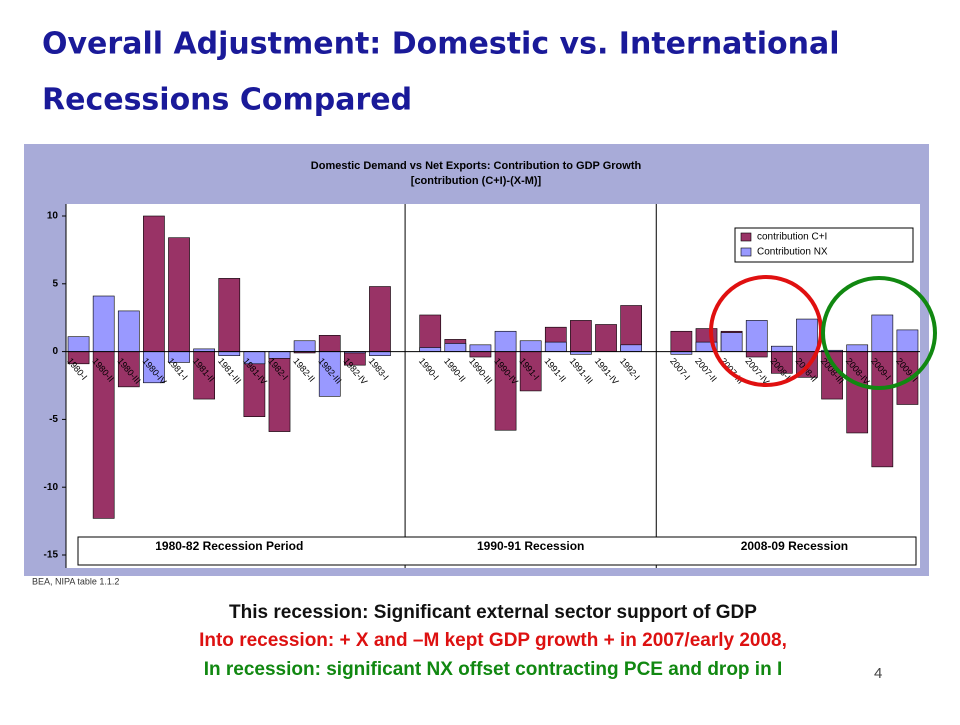 This screenshot has height=725, width=960. What do you see at coordinates (824, 245) in the screenshot?
I see `legend-box` at bounding box center [824, 245].